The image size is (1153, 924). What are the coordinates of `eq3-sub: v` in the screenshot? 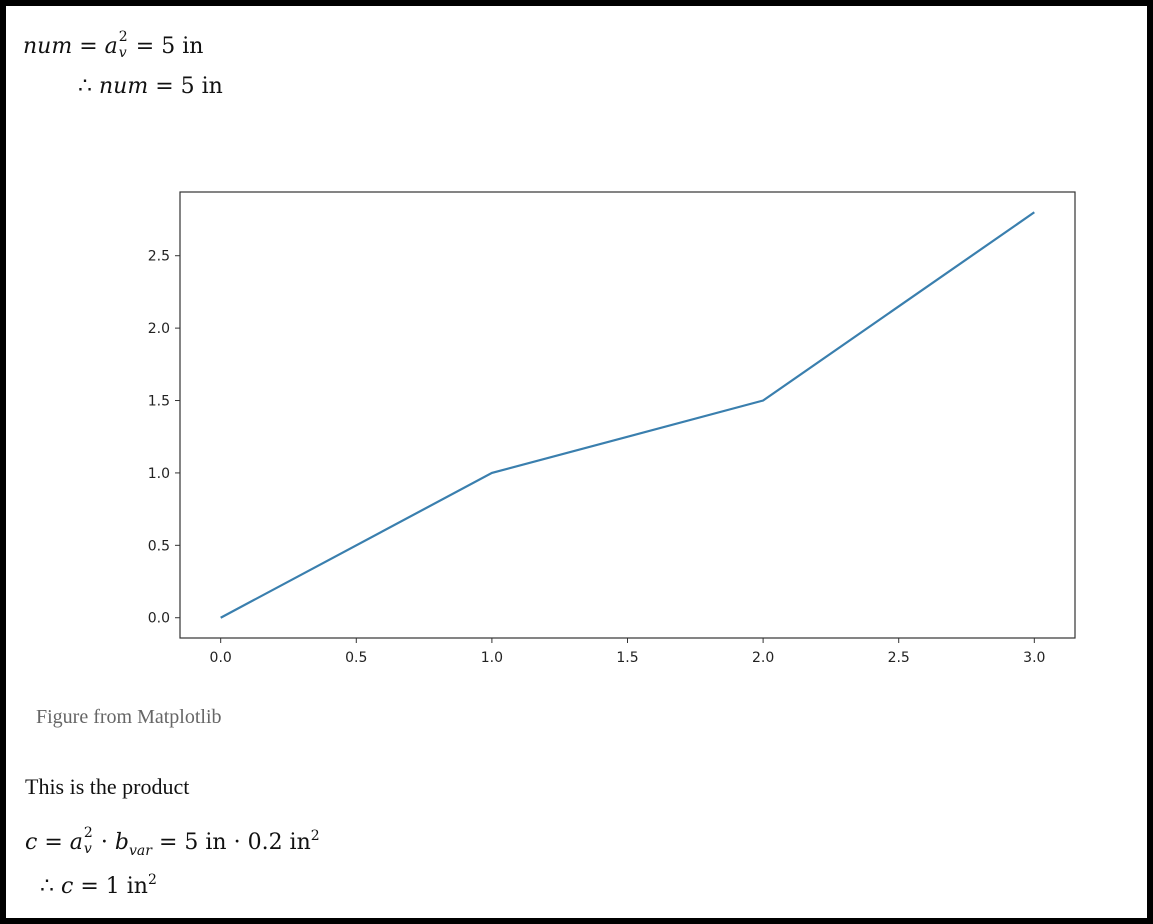 It's located at (87, 849).